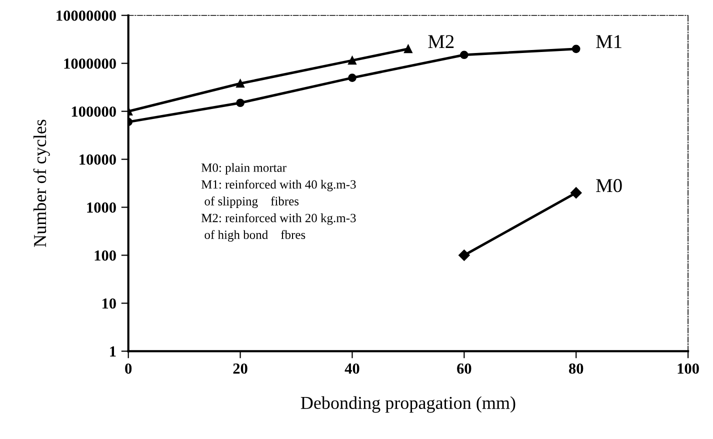  Describe the element at coordinates (441, 41) in the screenshot. I see `series-label: M2` at that location.